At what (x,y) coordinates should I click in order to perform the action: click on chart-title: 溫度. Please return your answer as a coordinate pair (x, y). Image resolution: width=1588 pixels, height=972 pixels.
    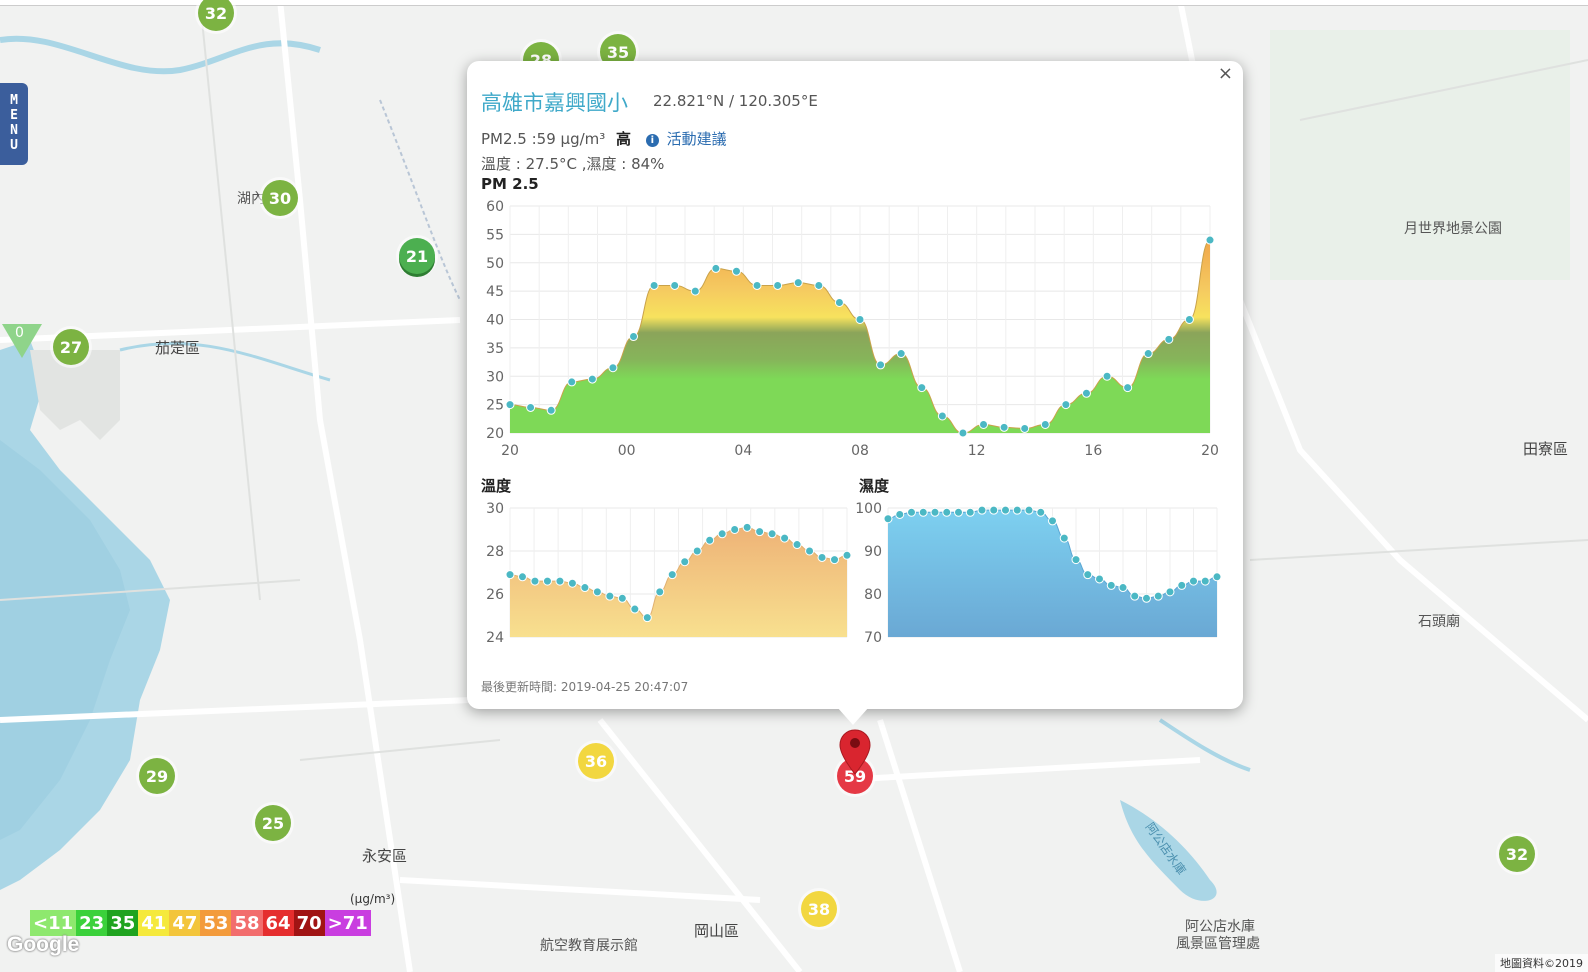
    Looking at the image, I should click on (496, 486).